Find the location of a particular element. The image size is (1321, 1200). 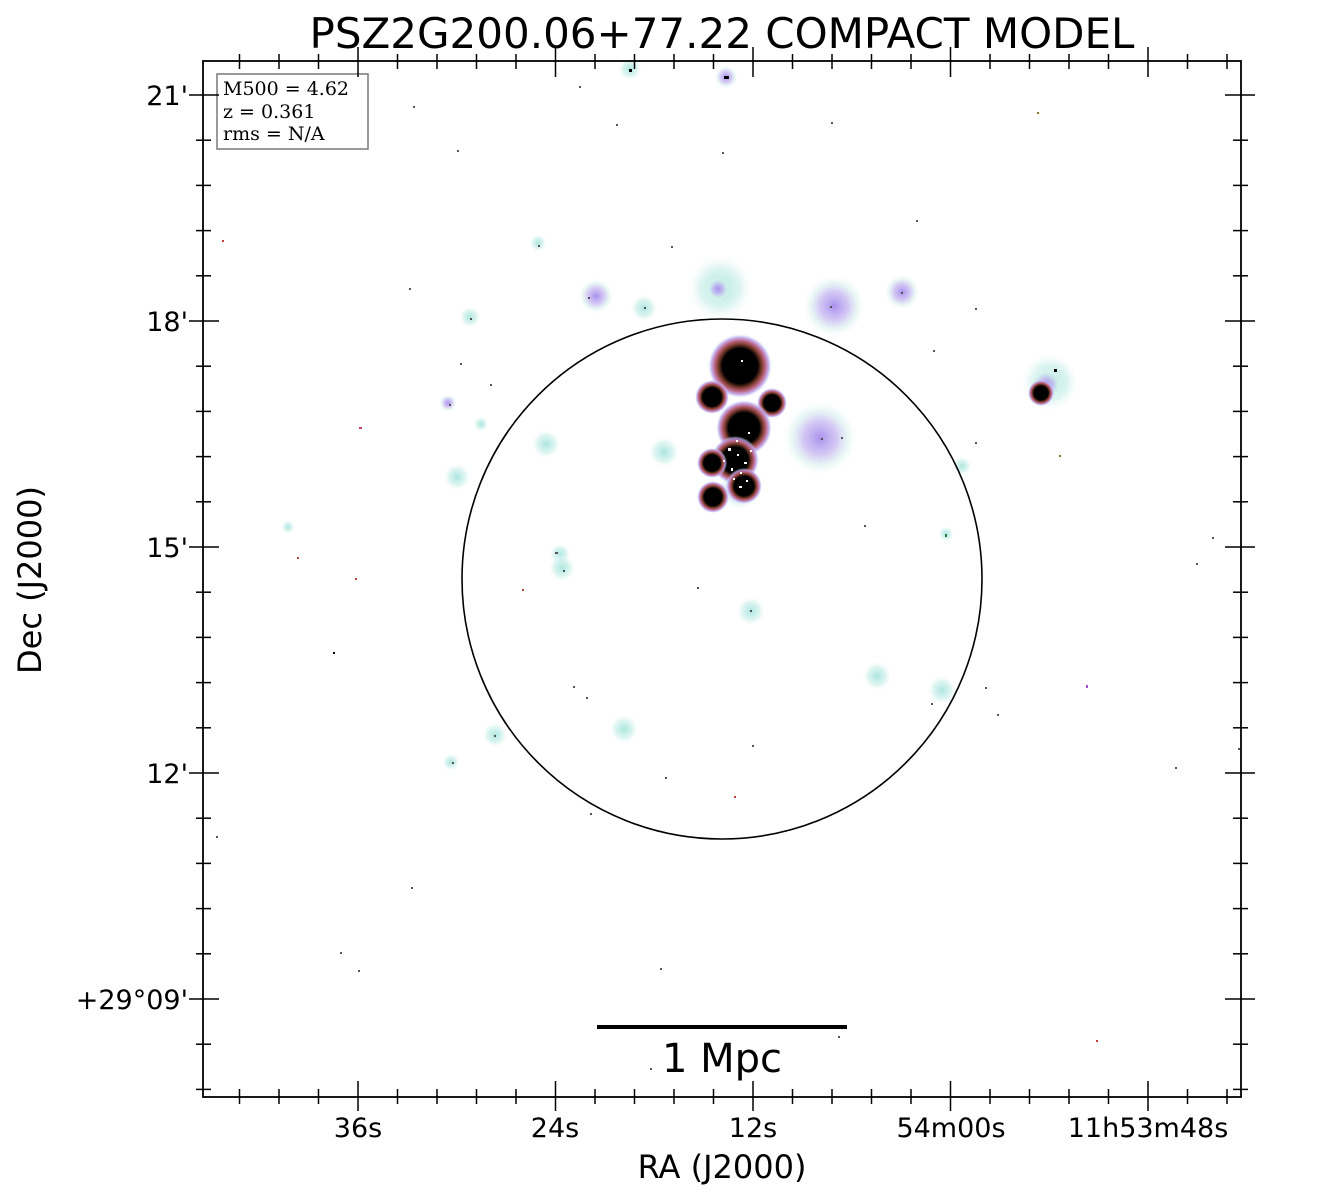

info-rms: rms = N/A is located at coordinates (274, 134).